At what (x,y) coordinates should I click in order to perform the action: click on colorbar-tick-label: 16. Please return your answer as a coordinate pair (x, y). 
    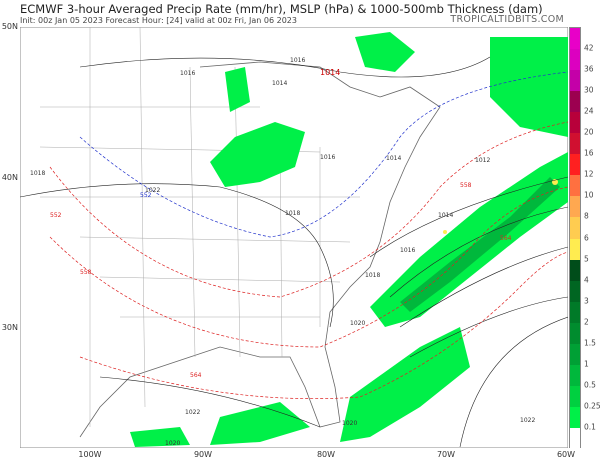
    Looking at the image, I should click on (589, 153).